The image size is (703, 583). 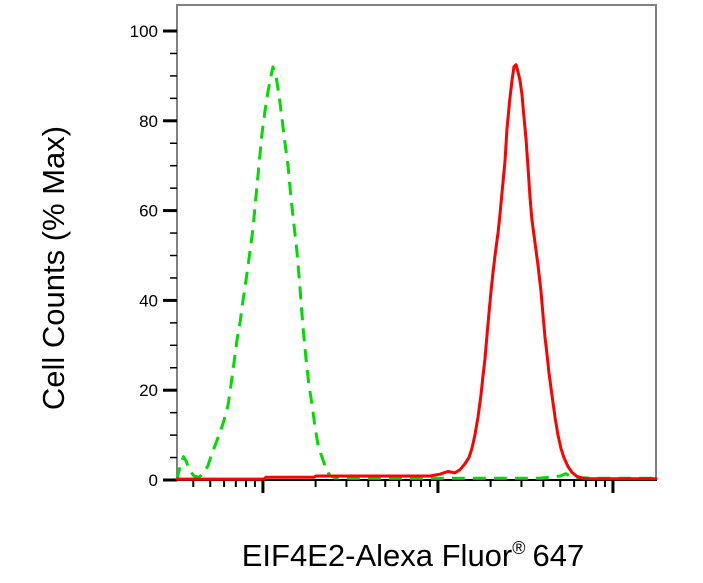 What do you see at coordinates (148, 300) in the screenshot?
I see `y-tick-label: 40` at bounding box center [148, 300].